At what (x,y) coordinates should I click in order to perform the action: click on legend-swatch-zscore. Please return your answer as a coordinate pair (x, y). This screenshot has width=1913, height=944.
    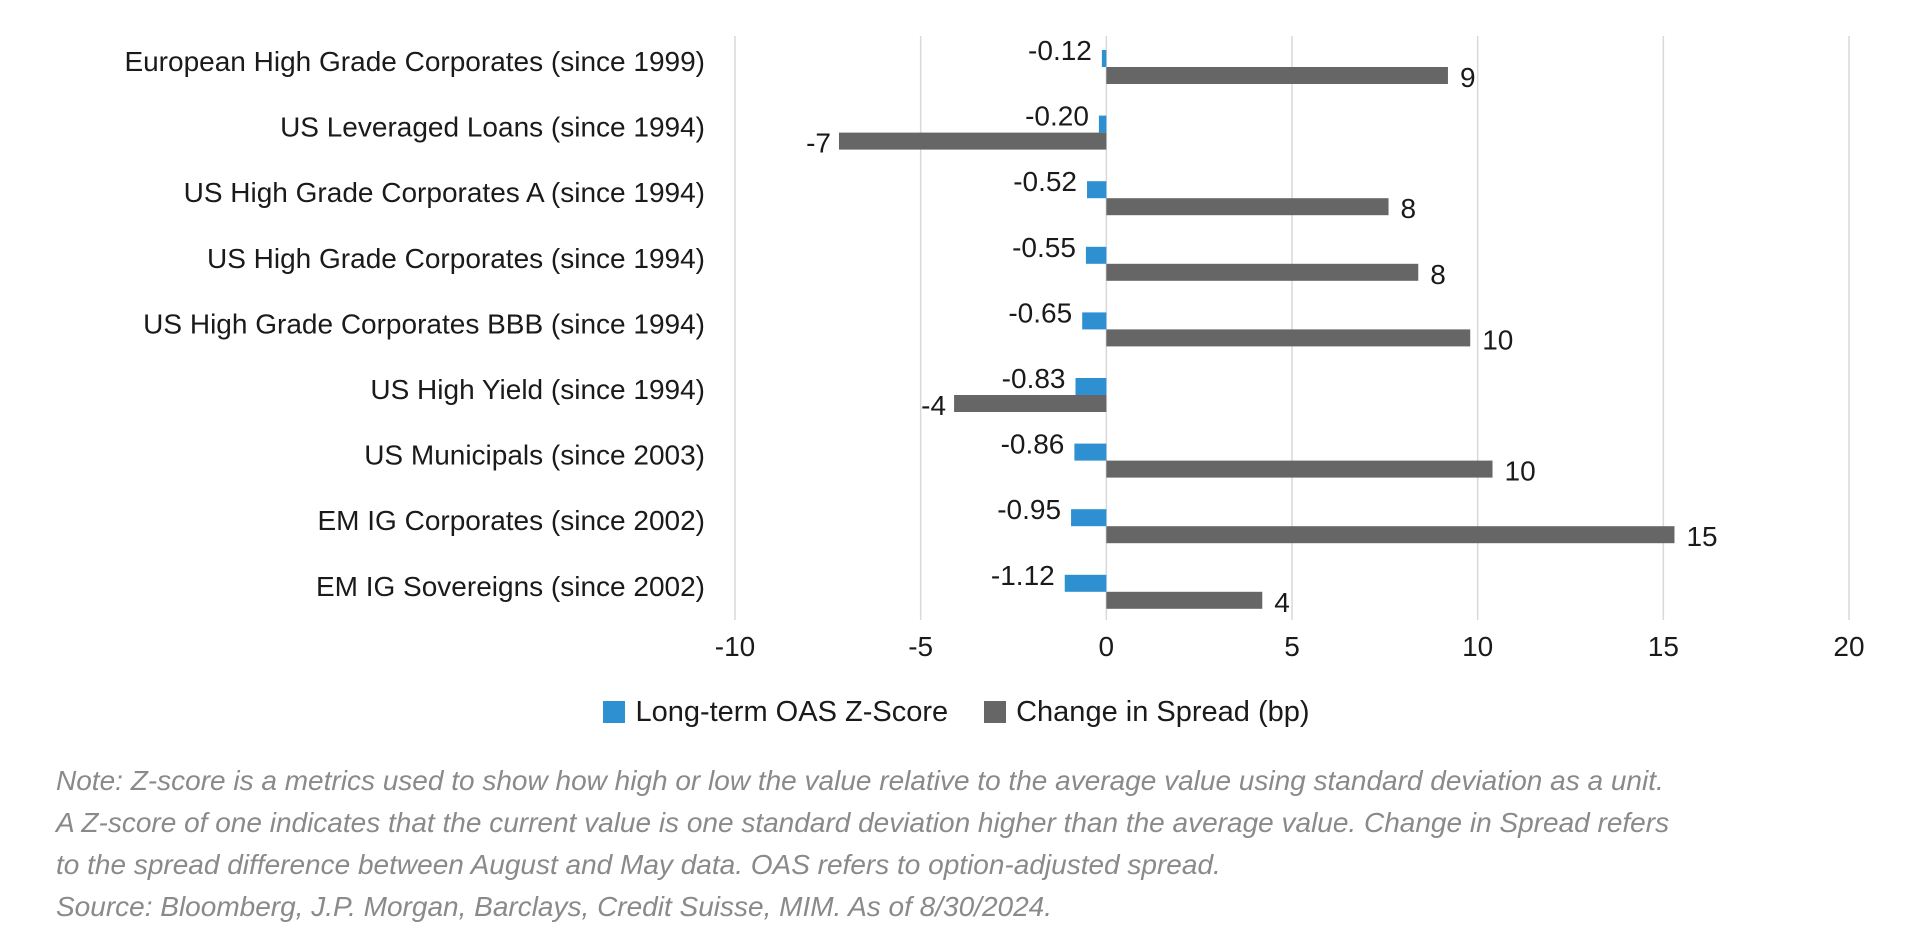
    Looking at the image, I should click on (614, 712).